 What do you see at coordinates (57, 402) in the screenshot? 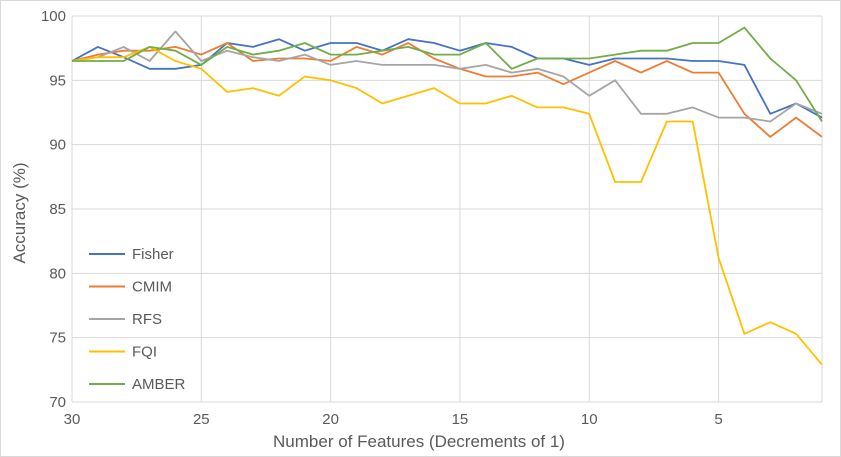
I see `y-tick-label: 70` at bounding box center [57, 402].